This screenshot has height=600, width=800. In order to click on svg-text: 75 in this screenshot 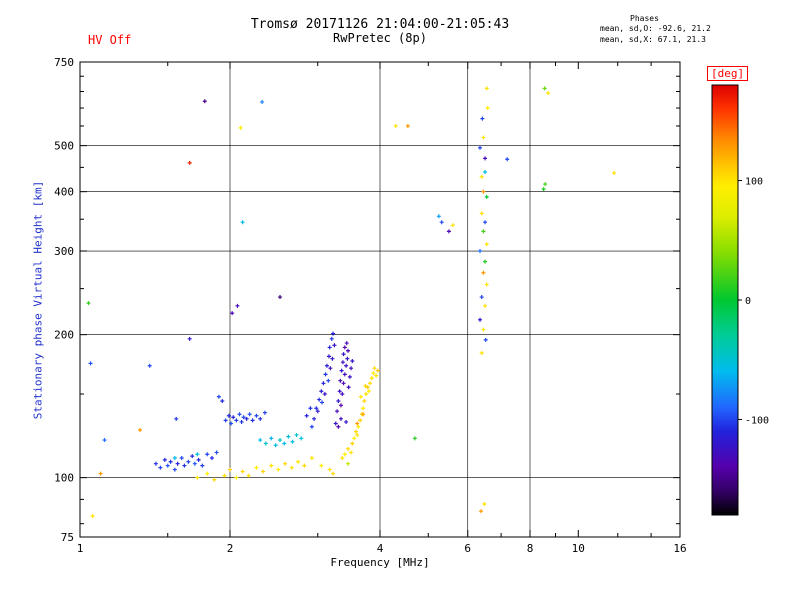, I will do `click(67, 537)`.